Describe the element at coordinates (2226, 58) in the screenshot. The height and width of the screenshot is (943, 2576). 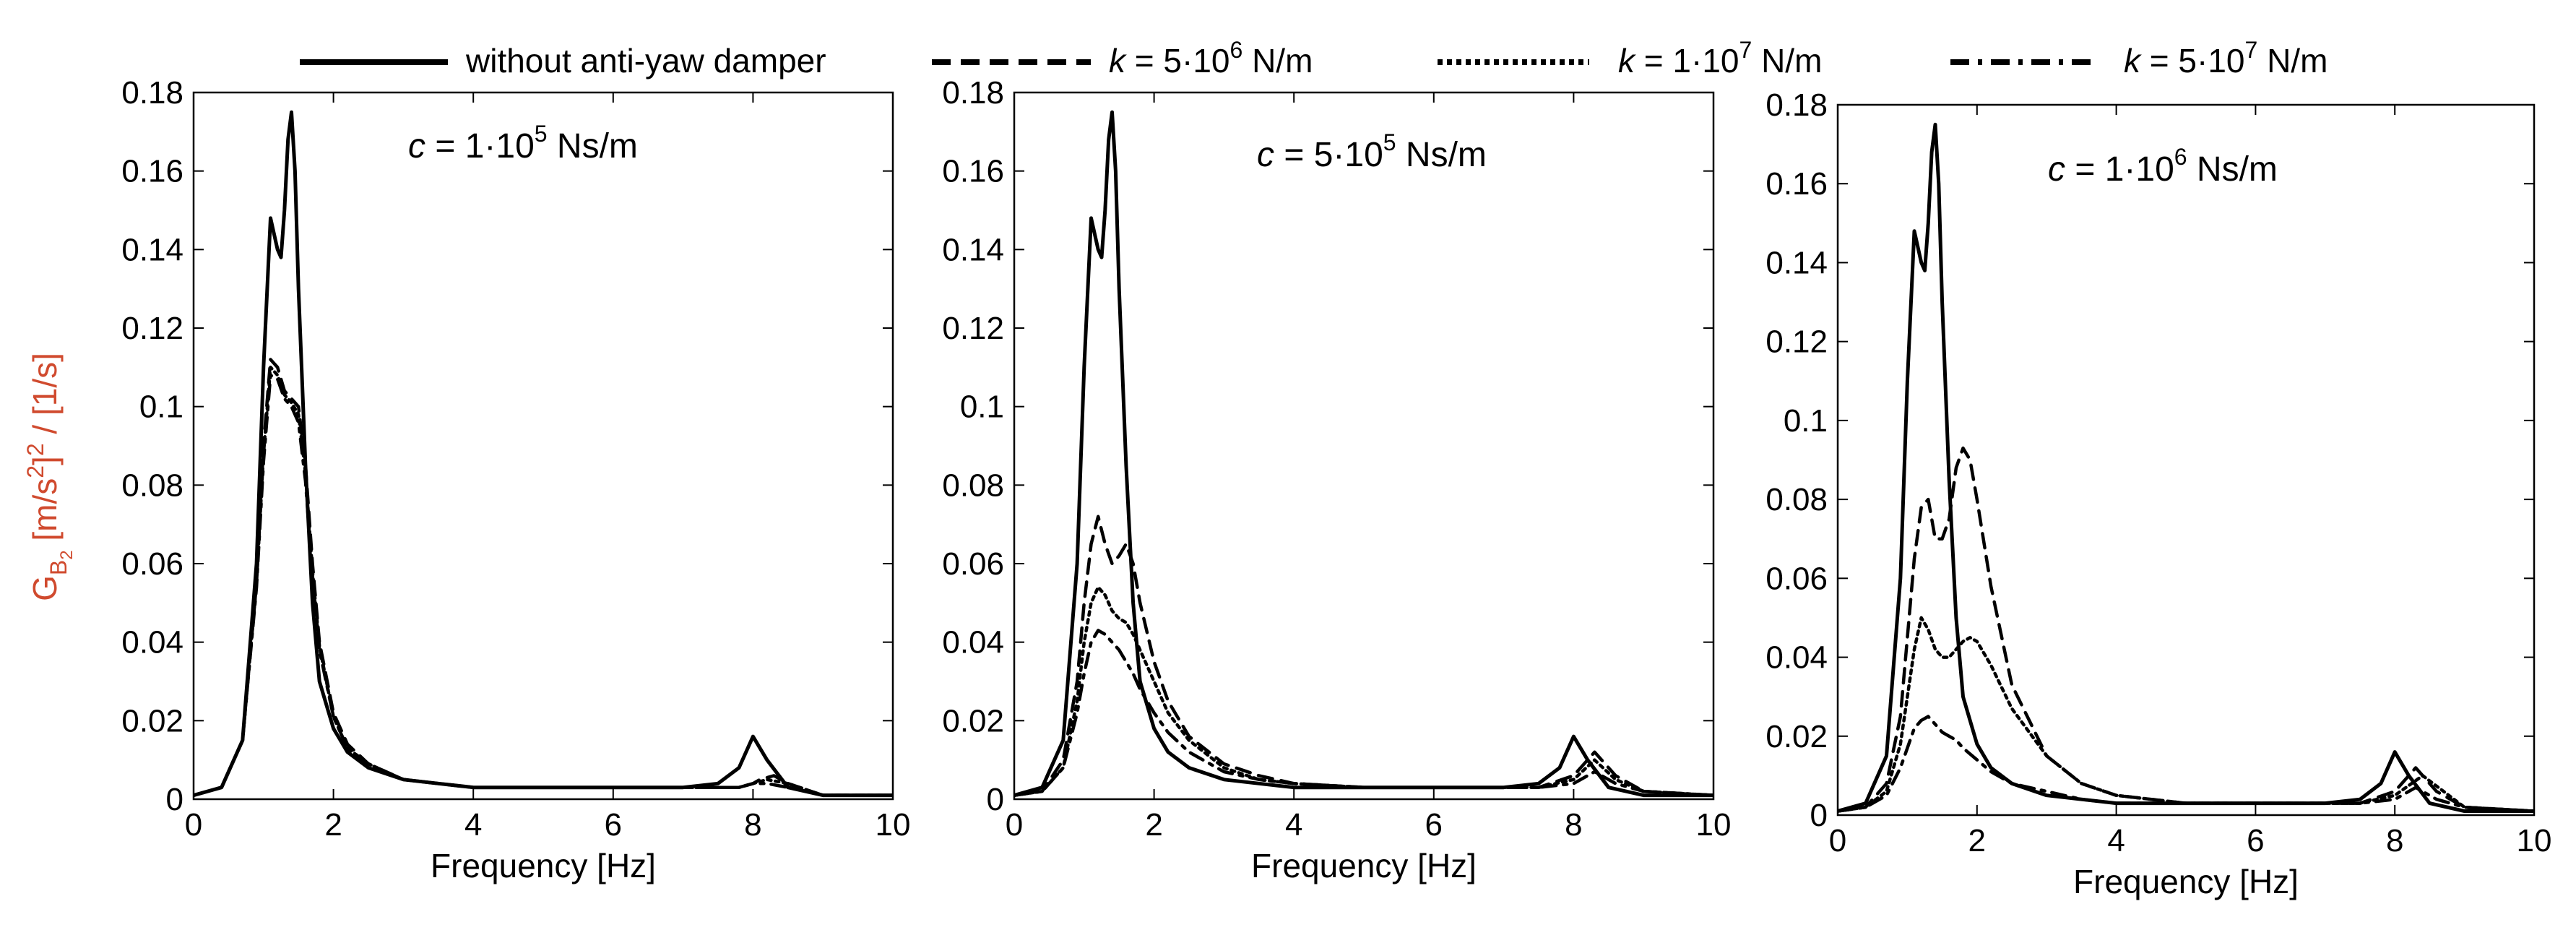
I see `legend-label-dashdot: k = 5·107 N/m` at that location.